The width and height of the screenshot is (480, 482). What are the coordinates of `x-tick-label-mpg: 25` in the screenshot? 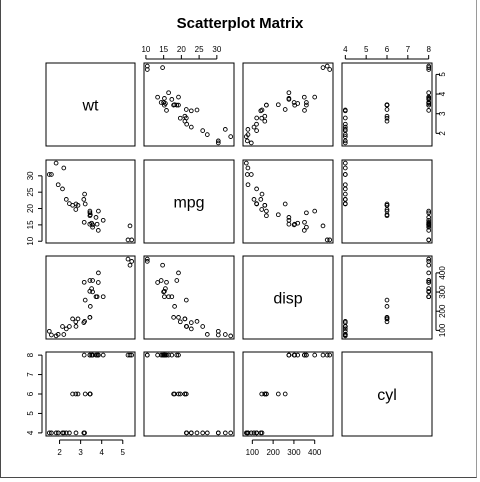 It's located at (199, 49).